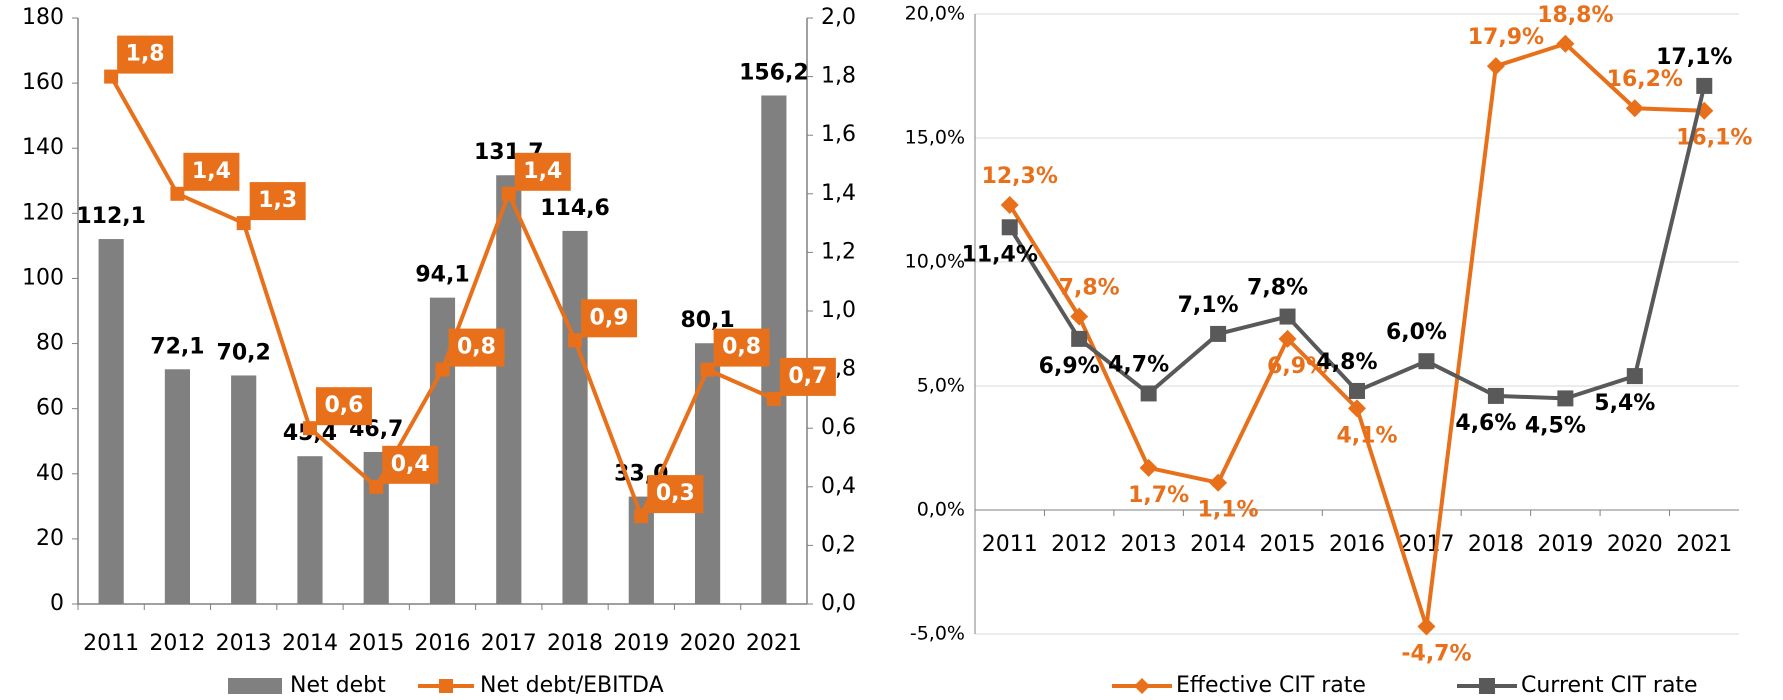 This screenshot has width=1783, height=700. I want to click on x-tick-label: 2011, so click(111, 643).